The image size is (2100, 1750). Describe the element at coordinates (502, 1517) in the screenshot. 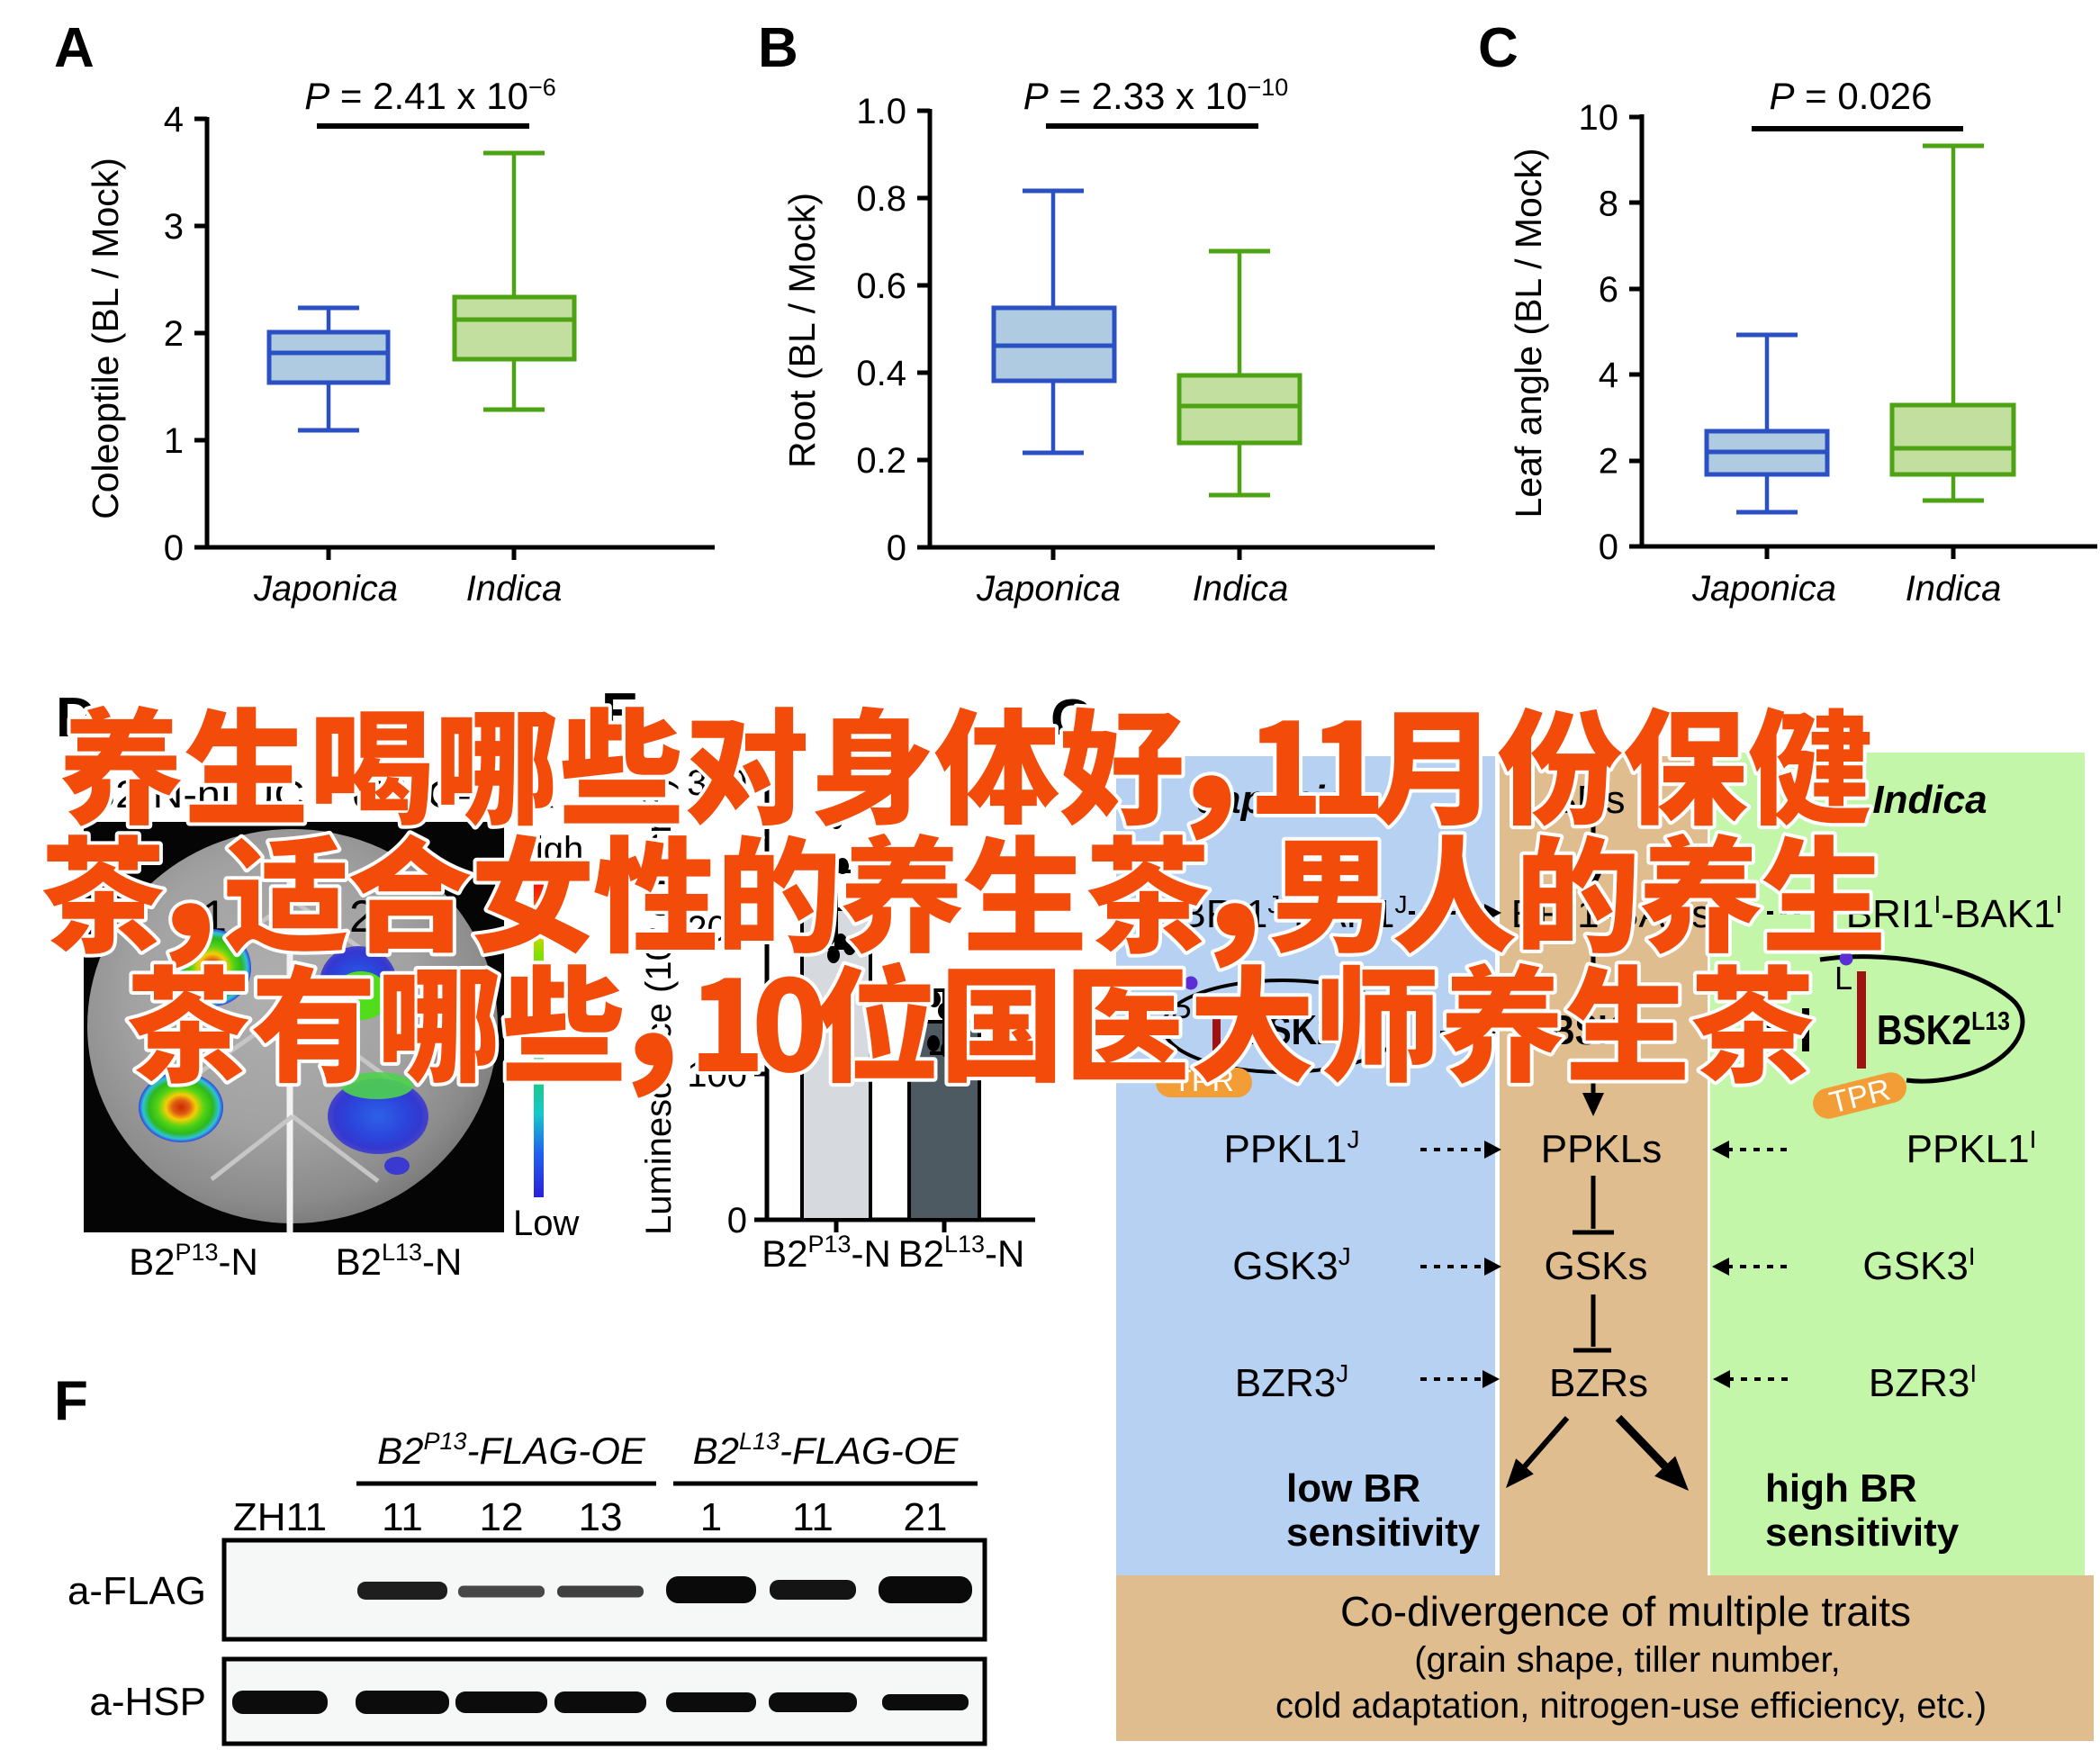

I see `svg-text: 12` at that location.